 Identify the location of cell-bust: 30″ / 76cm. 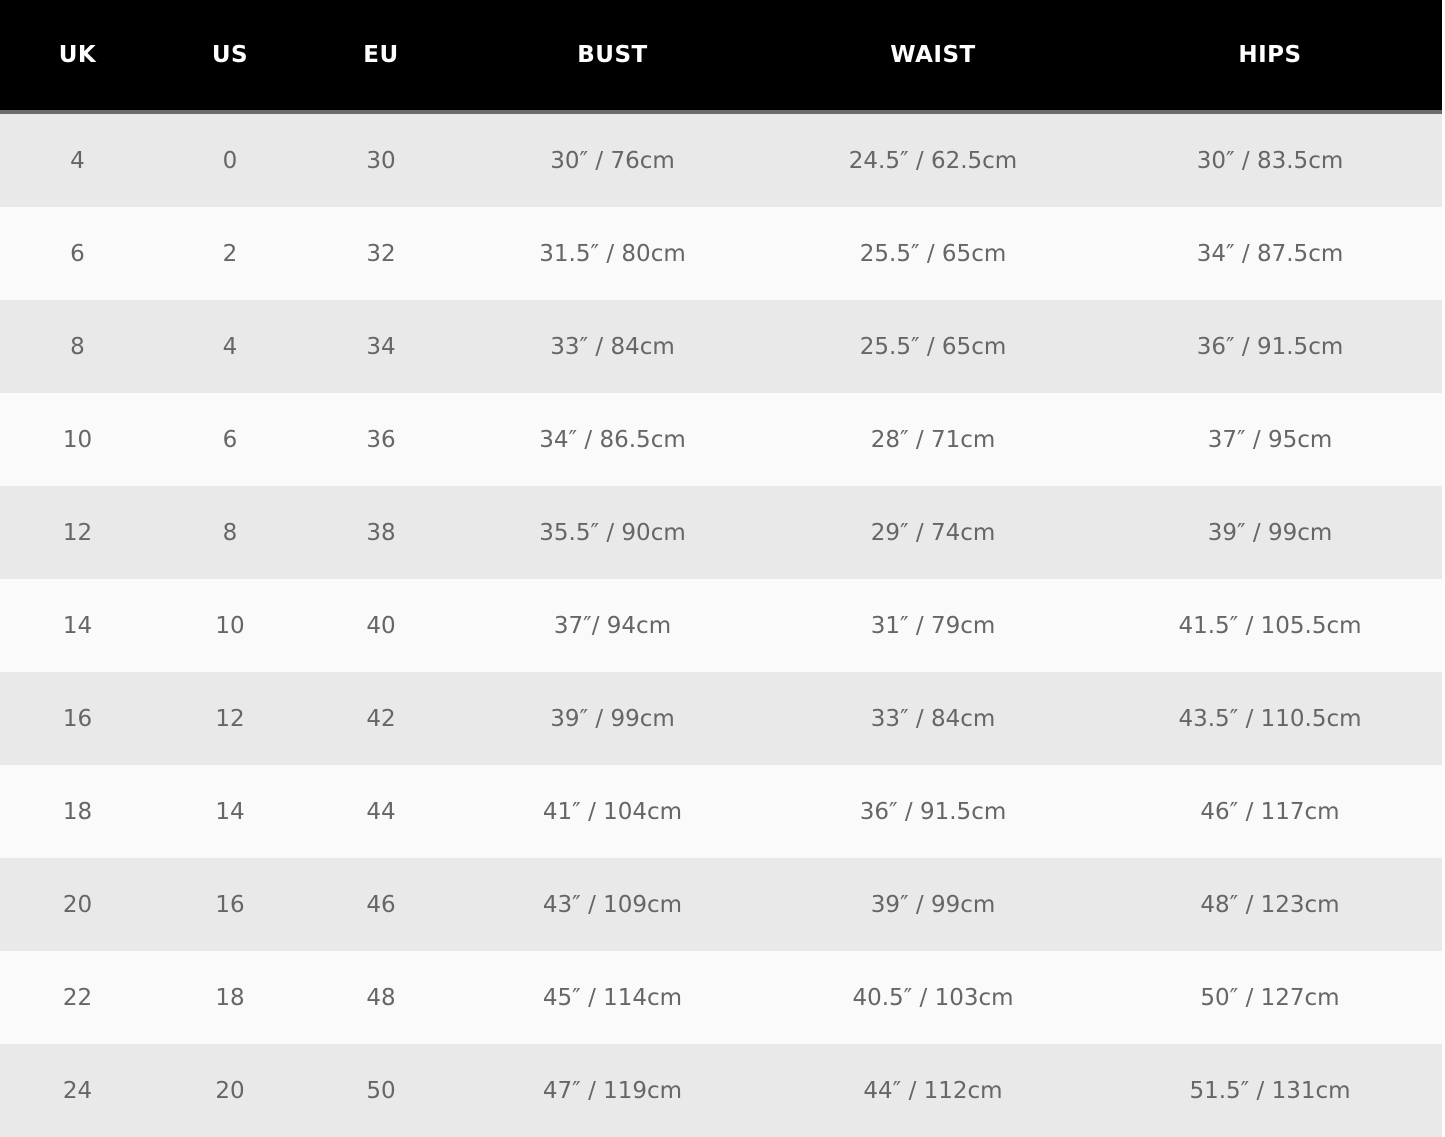
(612, 159).